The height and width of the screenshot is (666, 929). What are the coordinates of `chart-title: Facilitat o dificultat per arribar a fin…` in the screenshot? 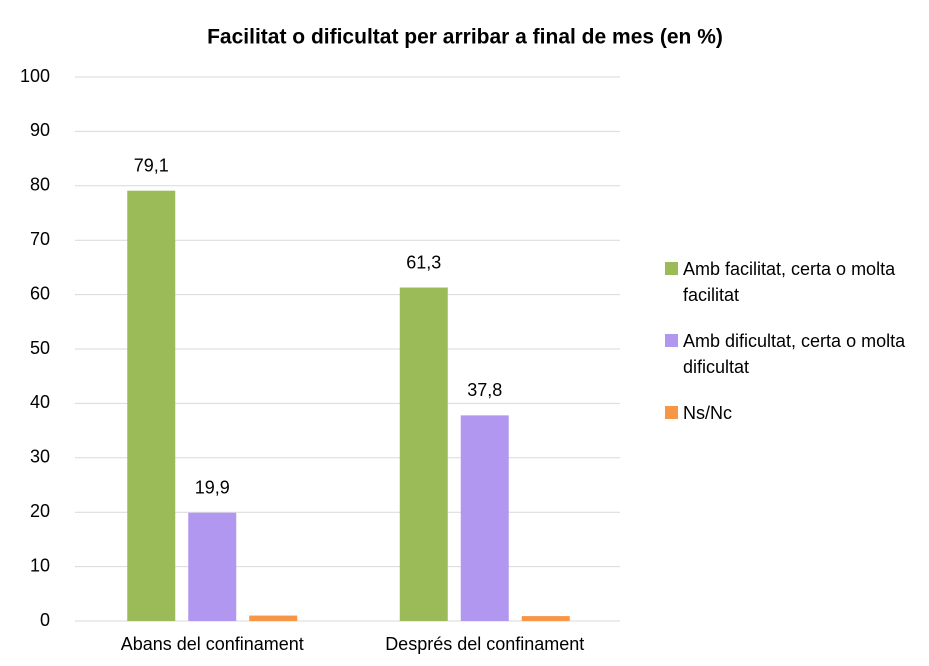 It's located at (465, 37).